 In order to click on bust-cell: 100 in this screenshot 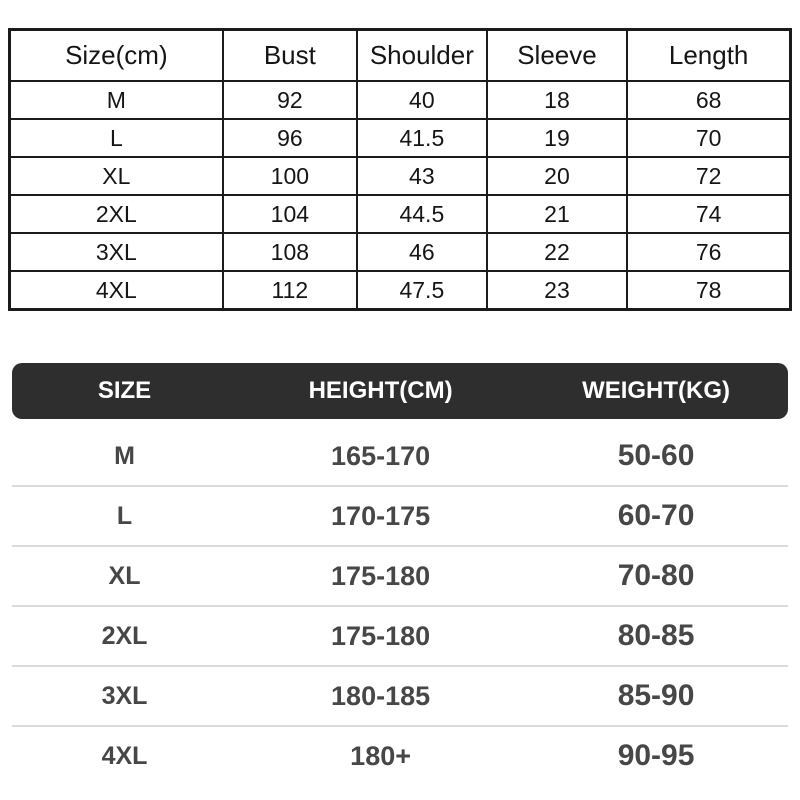, I will do `click(290, 176)`.